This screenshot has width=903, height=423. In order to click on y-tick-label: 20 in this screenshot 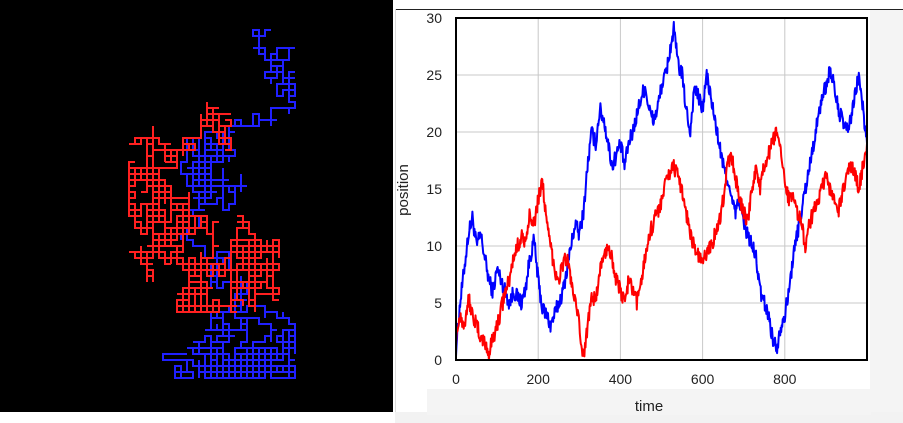, I will do `click(434, 132)`.